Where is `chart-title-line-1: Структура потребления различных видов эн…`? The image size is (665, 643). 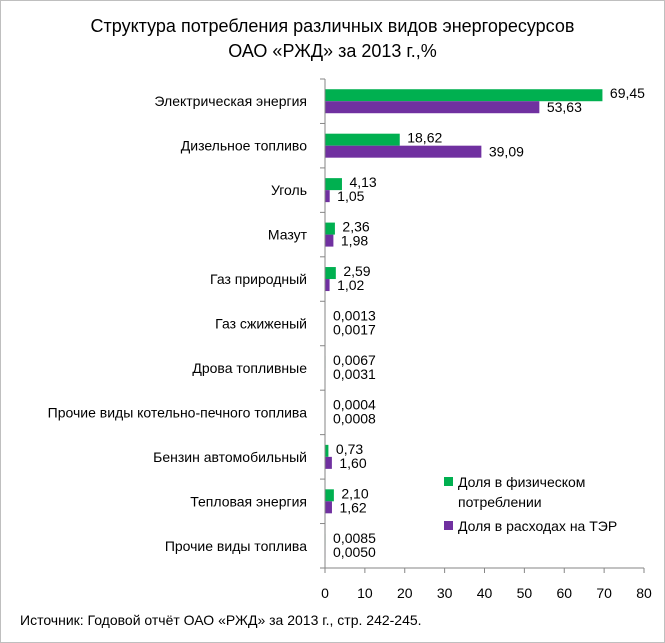 chart-title-line-1: Структура потребления различных видов эн… is located at coordinates (332, 26).